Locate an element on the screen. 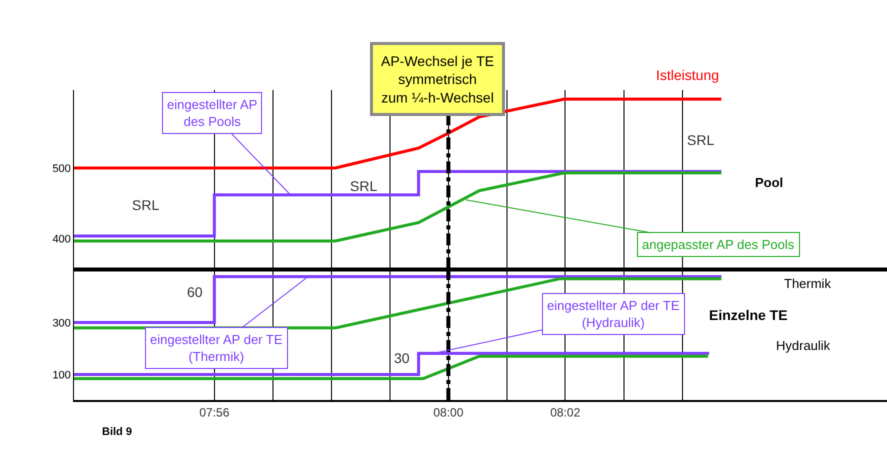  x-tick-label: 07:56 is located at coordinates (214, 412).